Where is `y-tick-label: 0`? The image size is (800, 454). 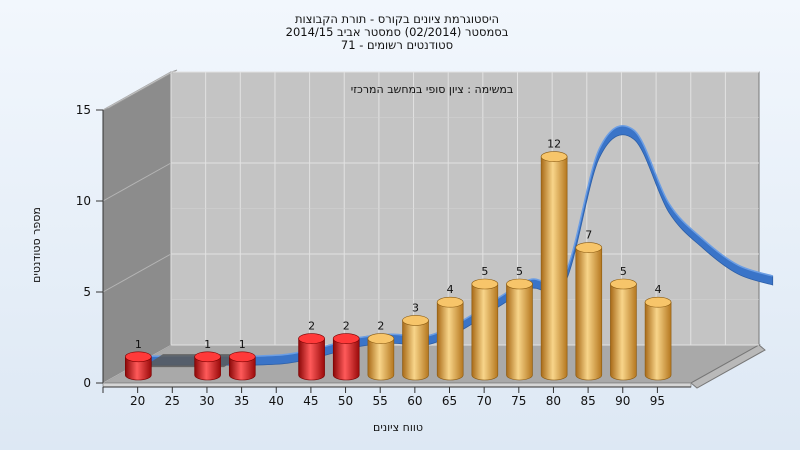 y-tick-label: 0 is located at coordinates (87, 383).